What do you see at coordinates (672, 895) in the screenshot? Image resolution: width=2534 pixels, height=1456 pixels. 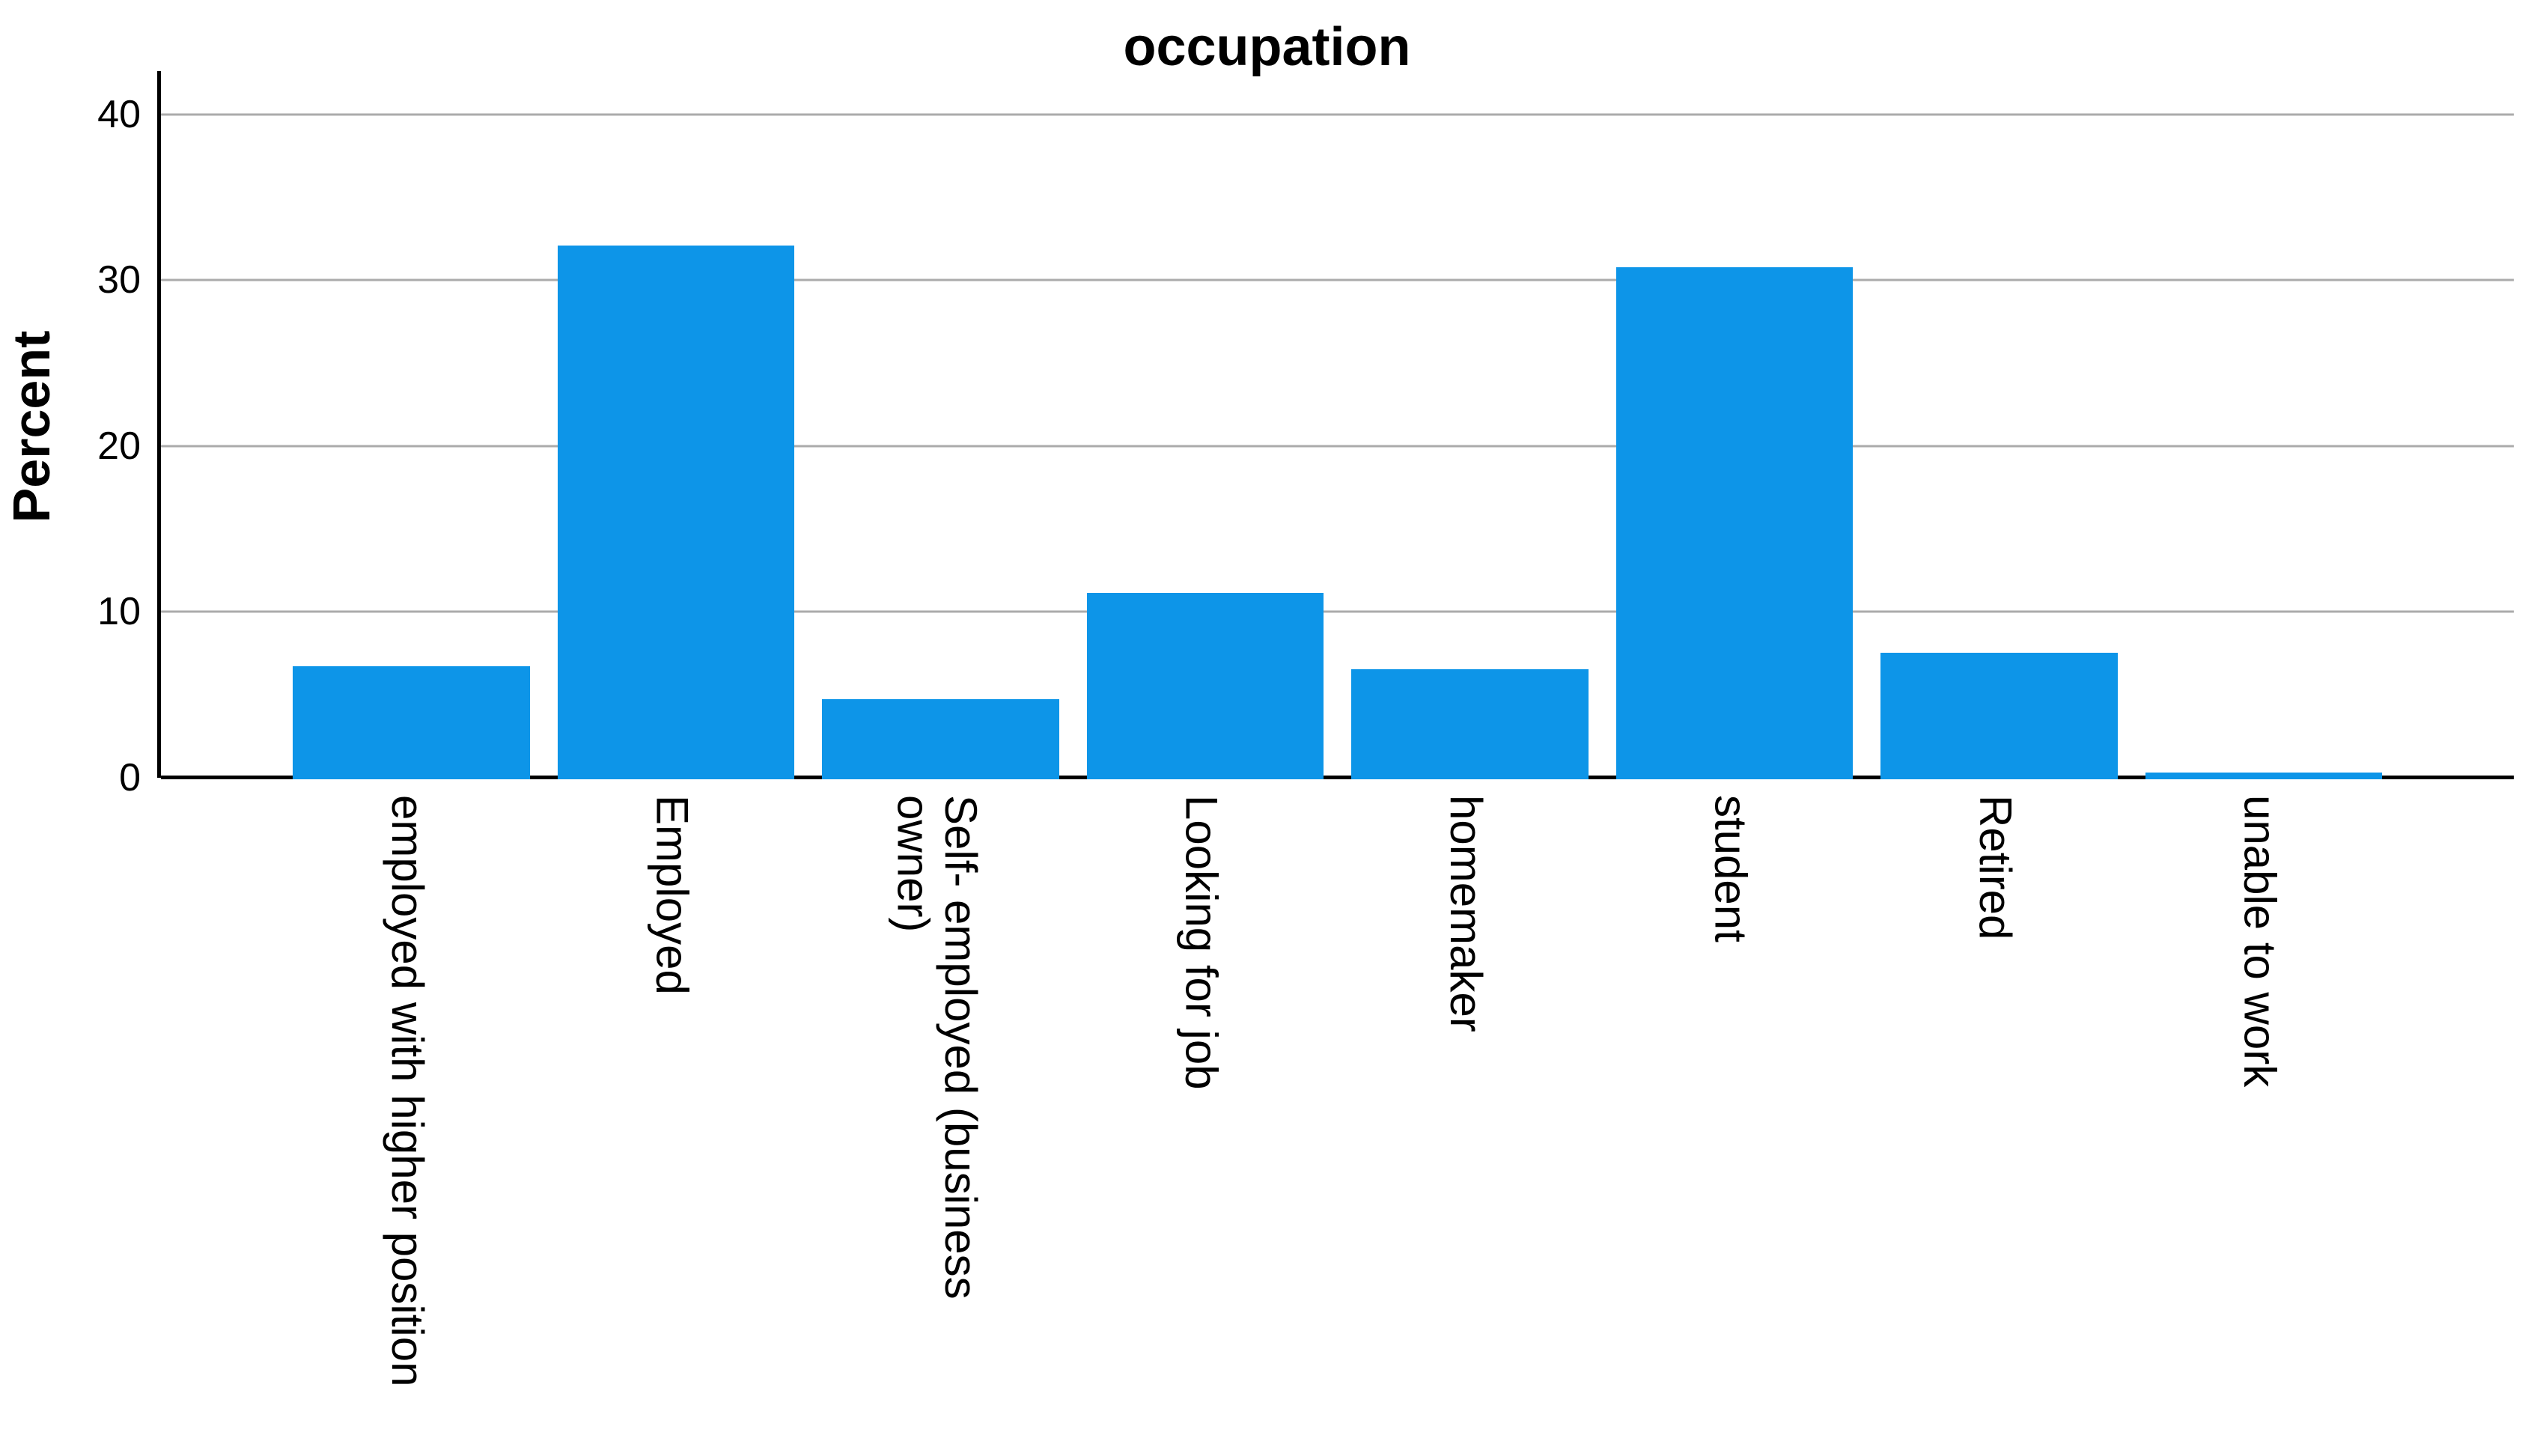 I see `x-axis-category-label: Employed` at bounding box center [672, 895].